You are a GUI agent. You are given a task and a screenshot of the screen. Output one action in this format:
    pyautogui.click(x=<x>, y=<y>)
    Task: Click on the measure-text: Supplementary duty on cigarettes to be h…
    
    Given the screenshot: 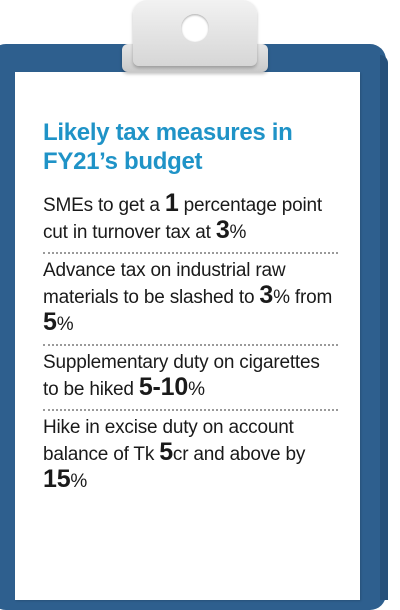 What is the action you would take?
    pyautogui.click(x=181, y=376)
    